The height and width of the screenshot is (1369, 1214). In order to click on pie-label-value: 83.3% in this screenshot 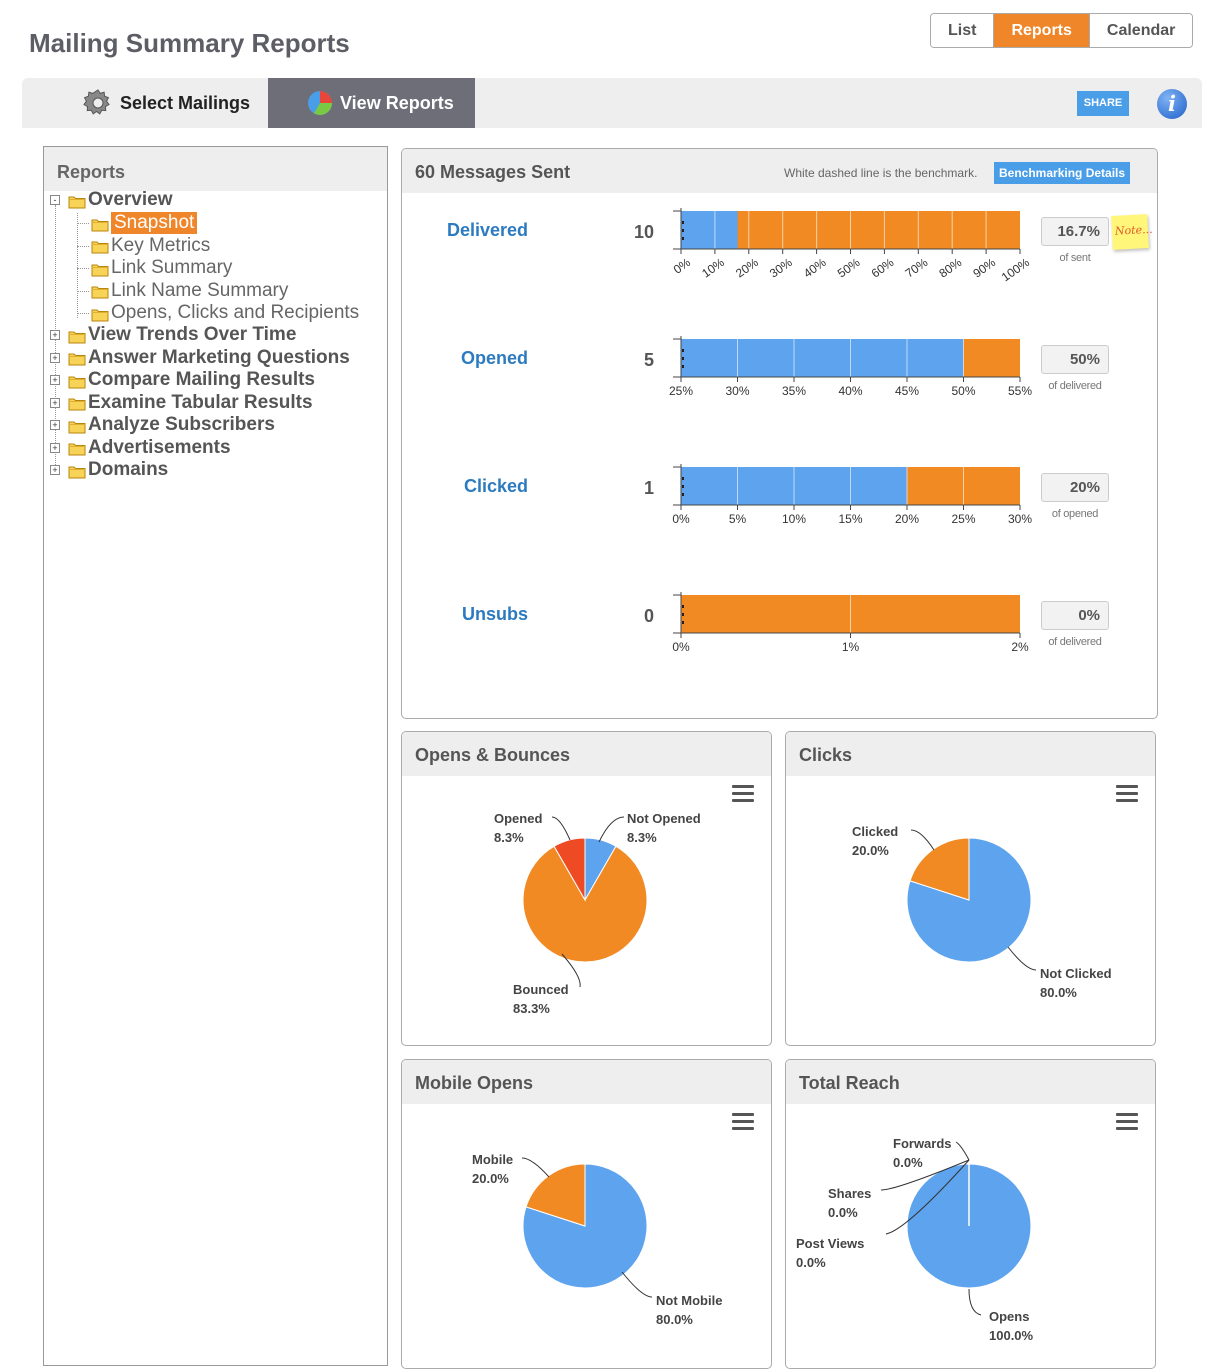, I will do `click(531, 1008)`.